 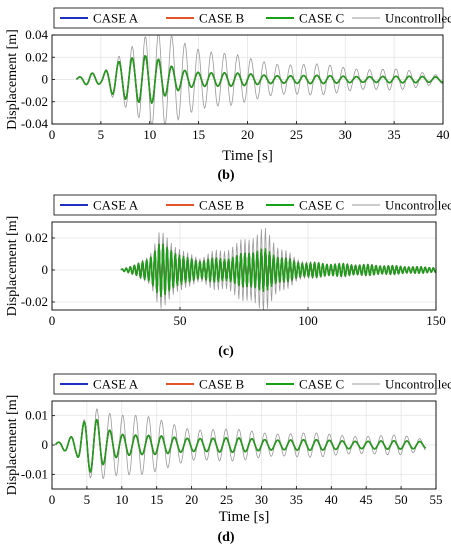 I want to click on y-tick-label: -0.01, so click(x=34, y=473).